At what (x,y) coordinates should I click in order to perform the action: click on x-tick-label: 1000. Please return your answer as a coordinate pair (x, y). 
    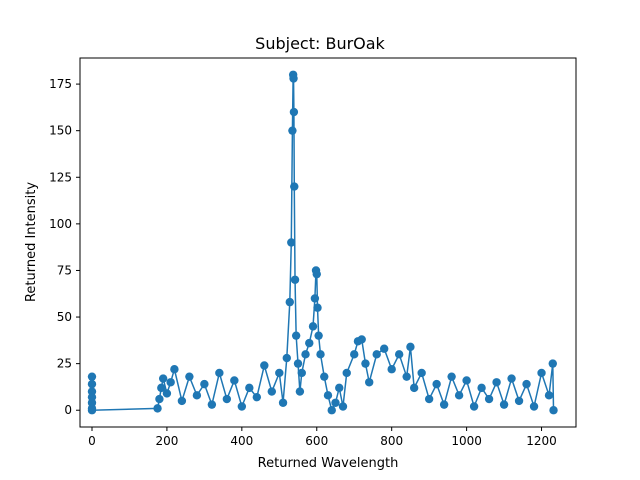
    Looking at the image, I should click on (466, 441).